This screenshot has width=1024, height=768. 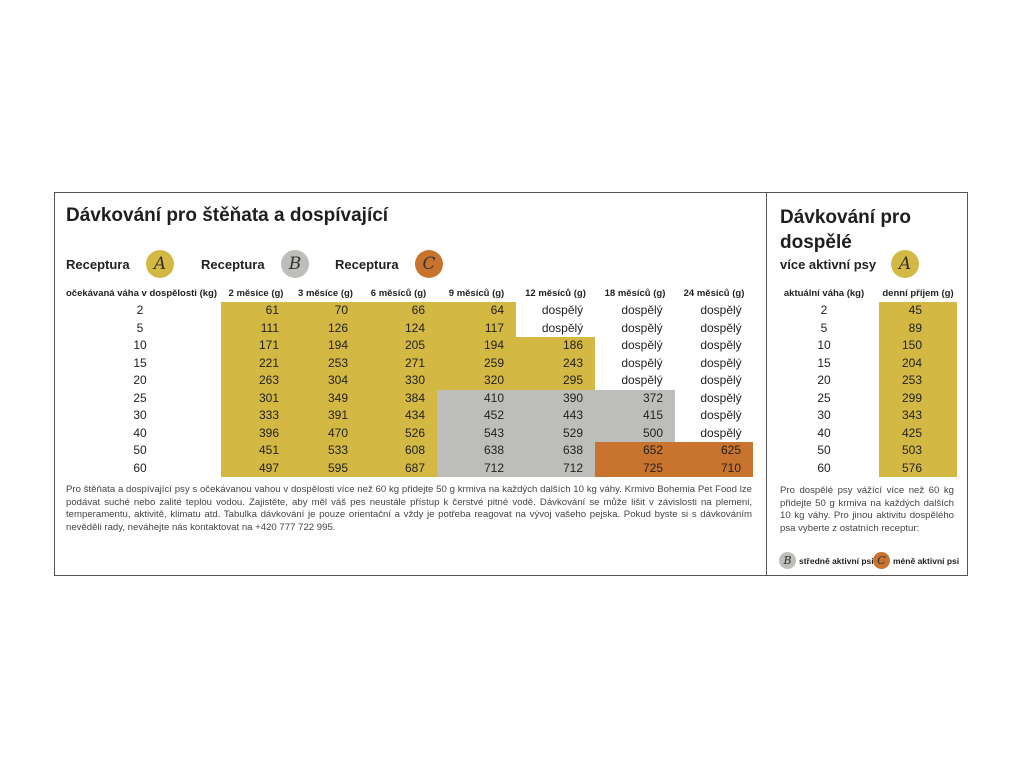 I want to click on dose-cell: 171, so click(x=256, y=346).